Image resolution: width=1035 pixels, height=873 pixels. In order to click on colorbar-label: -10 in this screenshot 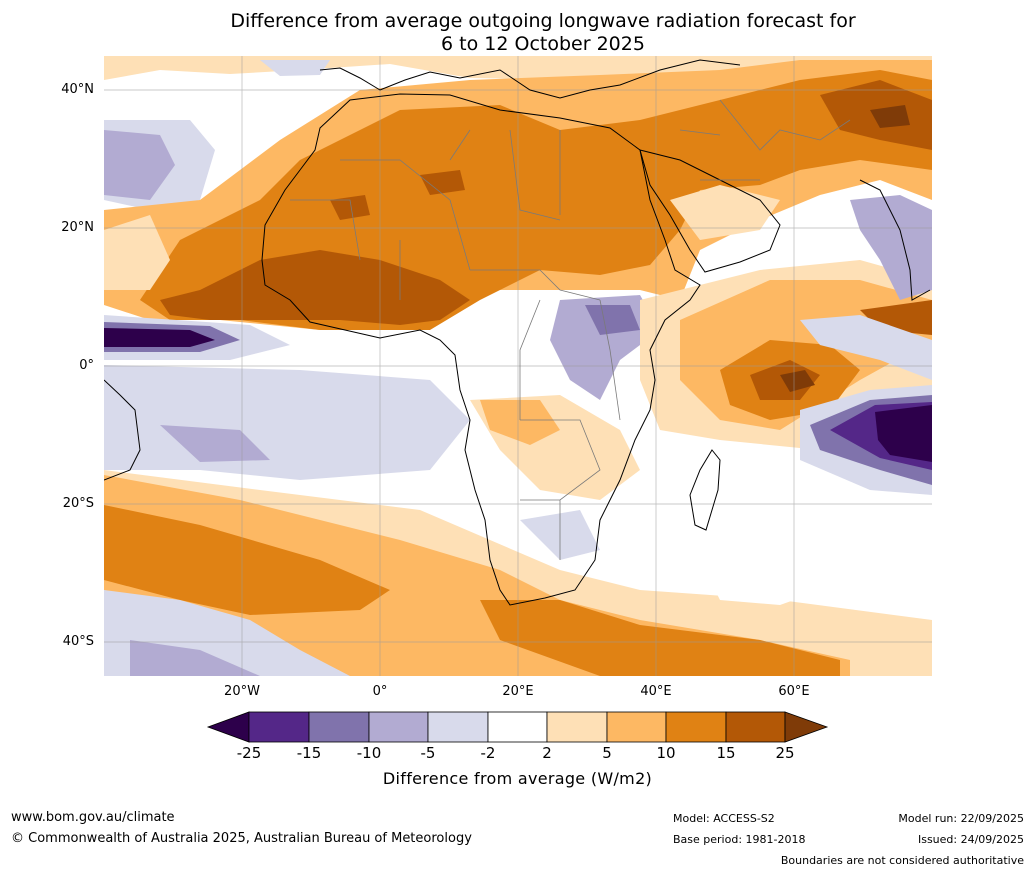, I will do `click(369, 753)`.